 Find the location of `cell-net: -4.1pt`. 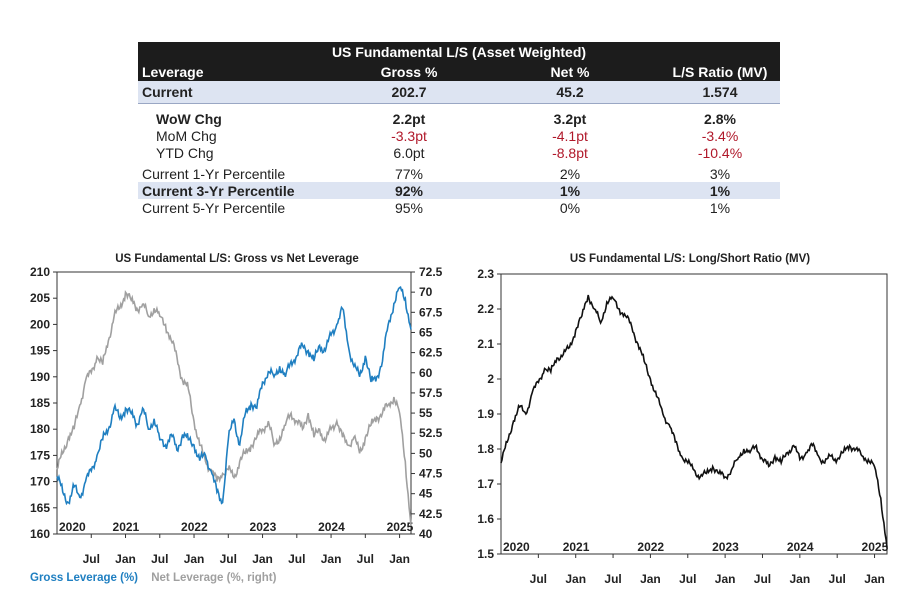

cell-net: -4.1pt is located at coordinates (570, 135).